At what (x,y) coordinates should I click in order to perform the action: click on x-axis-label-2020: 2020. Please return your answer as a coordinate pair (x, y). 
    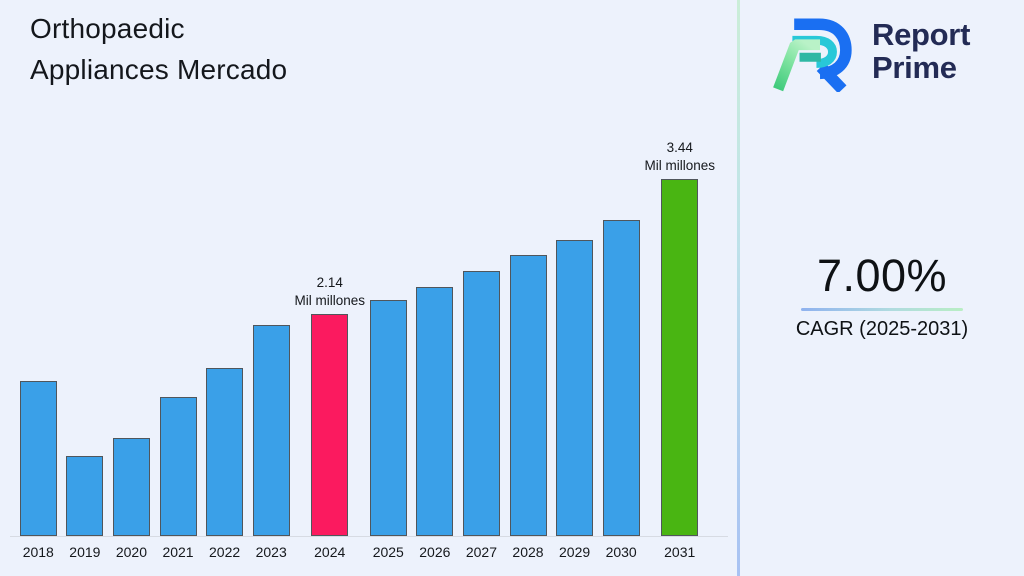
    Looking at the image, I should click on (131, 552).